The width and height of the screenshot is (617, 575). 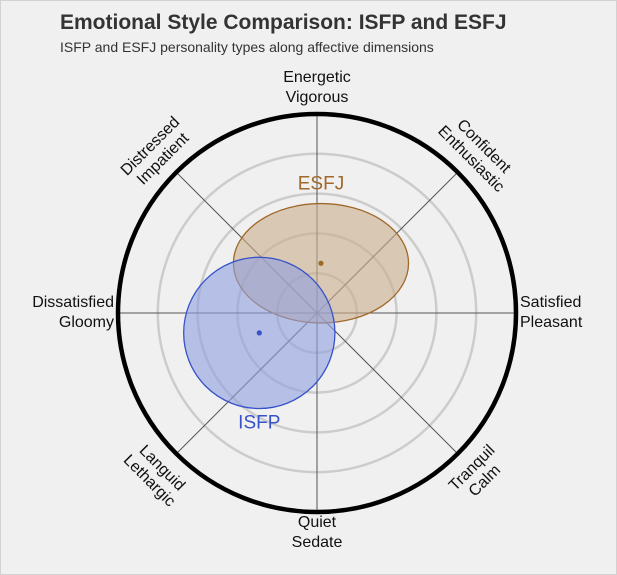 What do you see at coordinates (259, 423) in the screenshot?
I see `series-label-isfp: ISFP` at bounding box center [259, 423].